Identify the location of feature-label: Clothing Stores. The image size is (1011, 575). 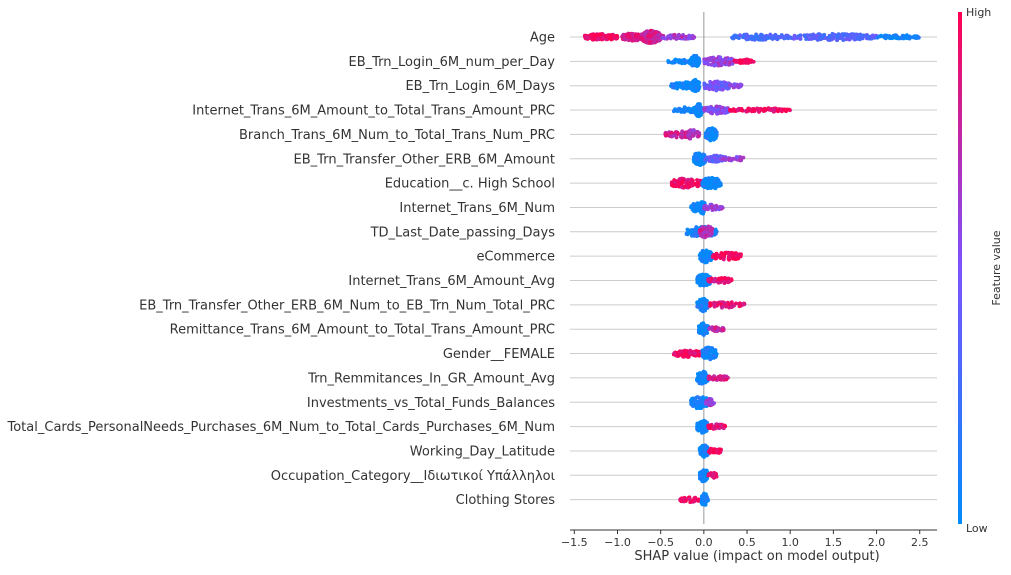
(506, 500).